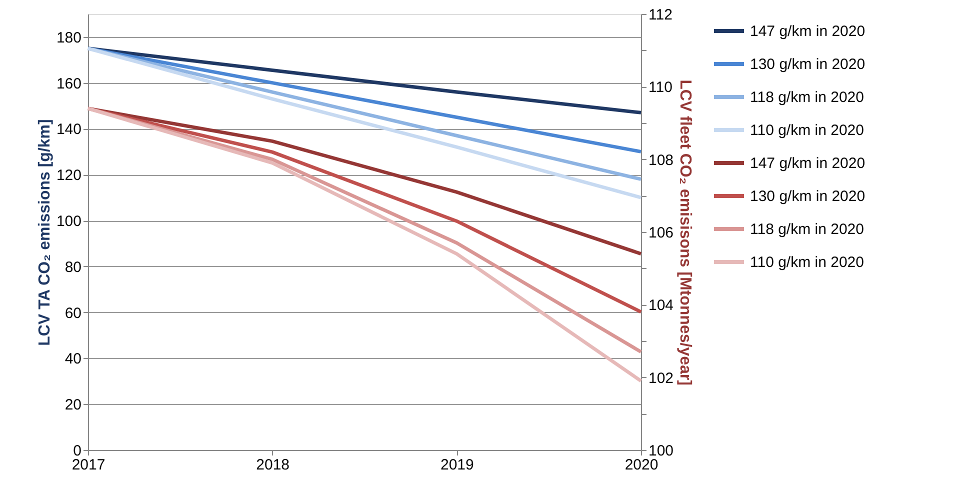 This screenshot has height=486, width=964. I want to click on x-tick-label: 2017, so click(89, 465).